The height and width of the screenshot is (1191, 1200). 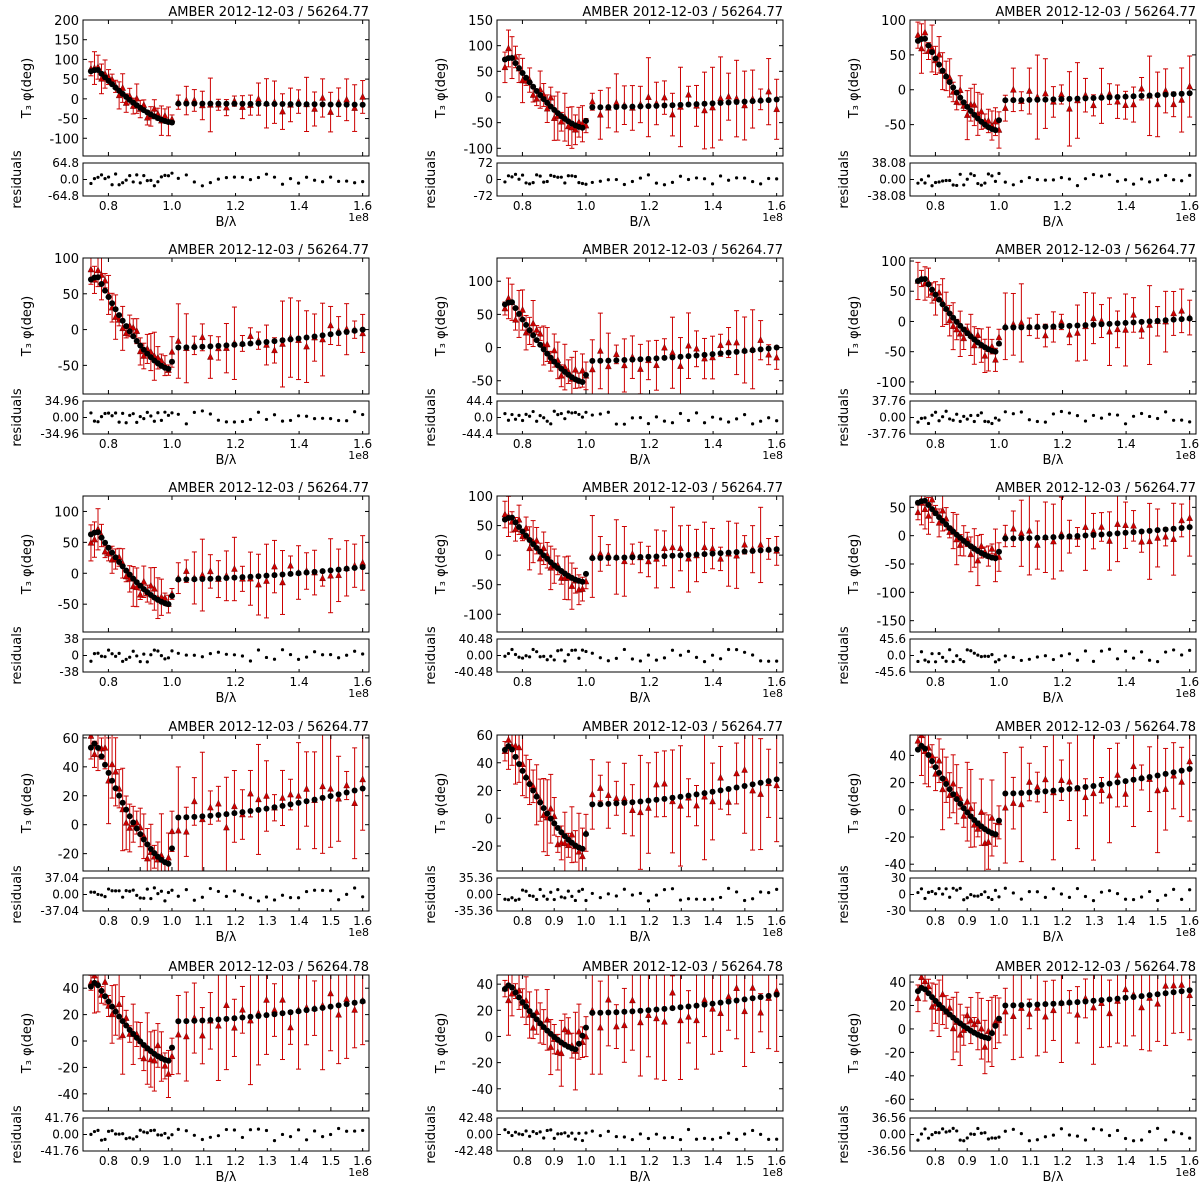 What do you see at coordinates (844, 894) in the screenshot?
I see `res-y-label: residuals` at bounding box center [844, 894].